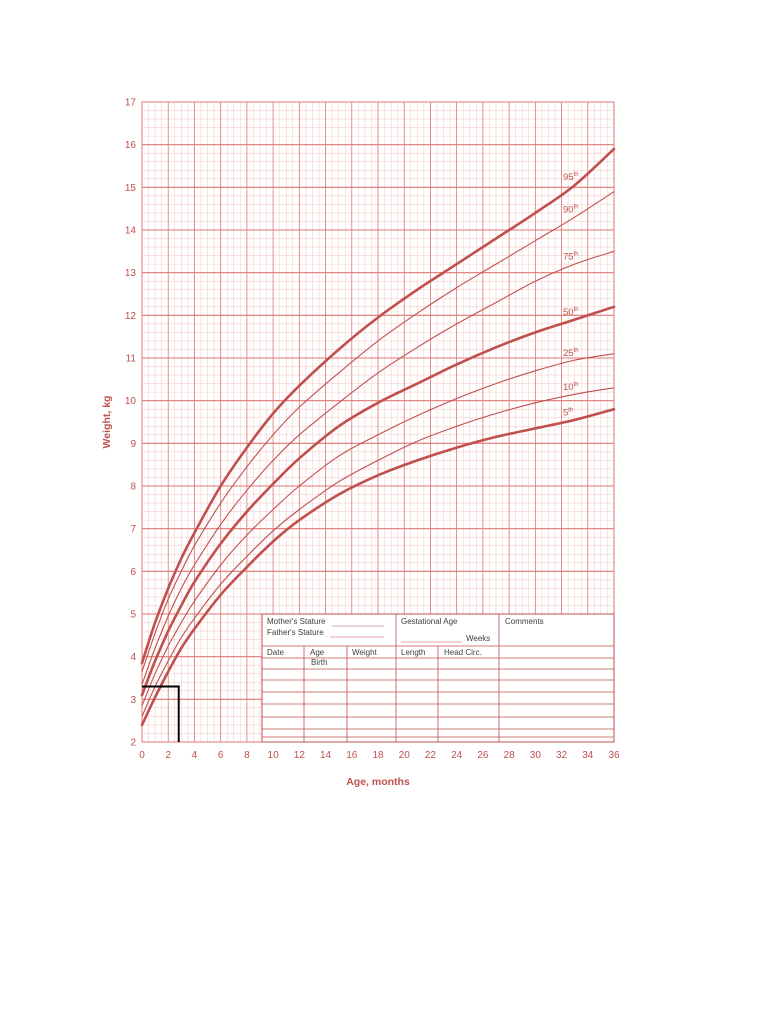  I want to click on y-tick-label: 7, so click(133, 529).